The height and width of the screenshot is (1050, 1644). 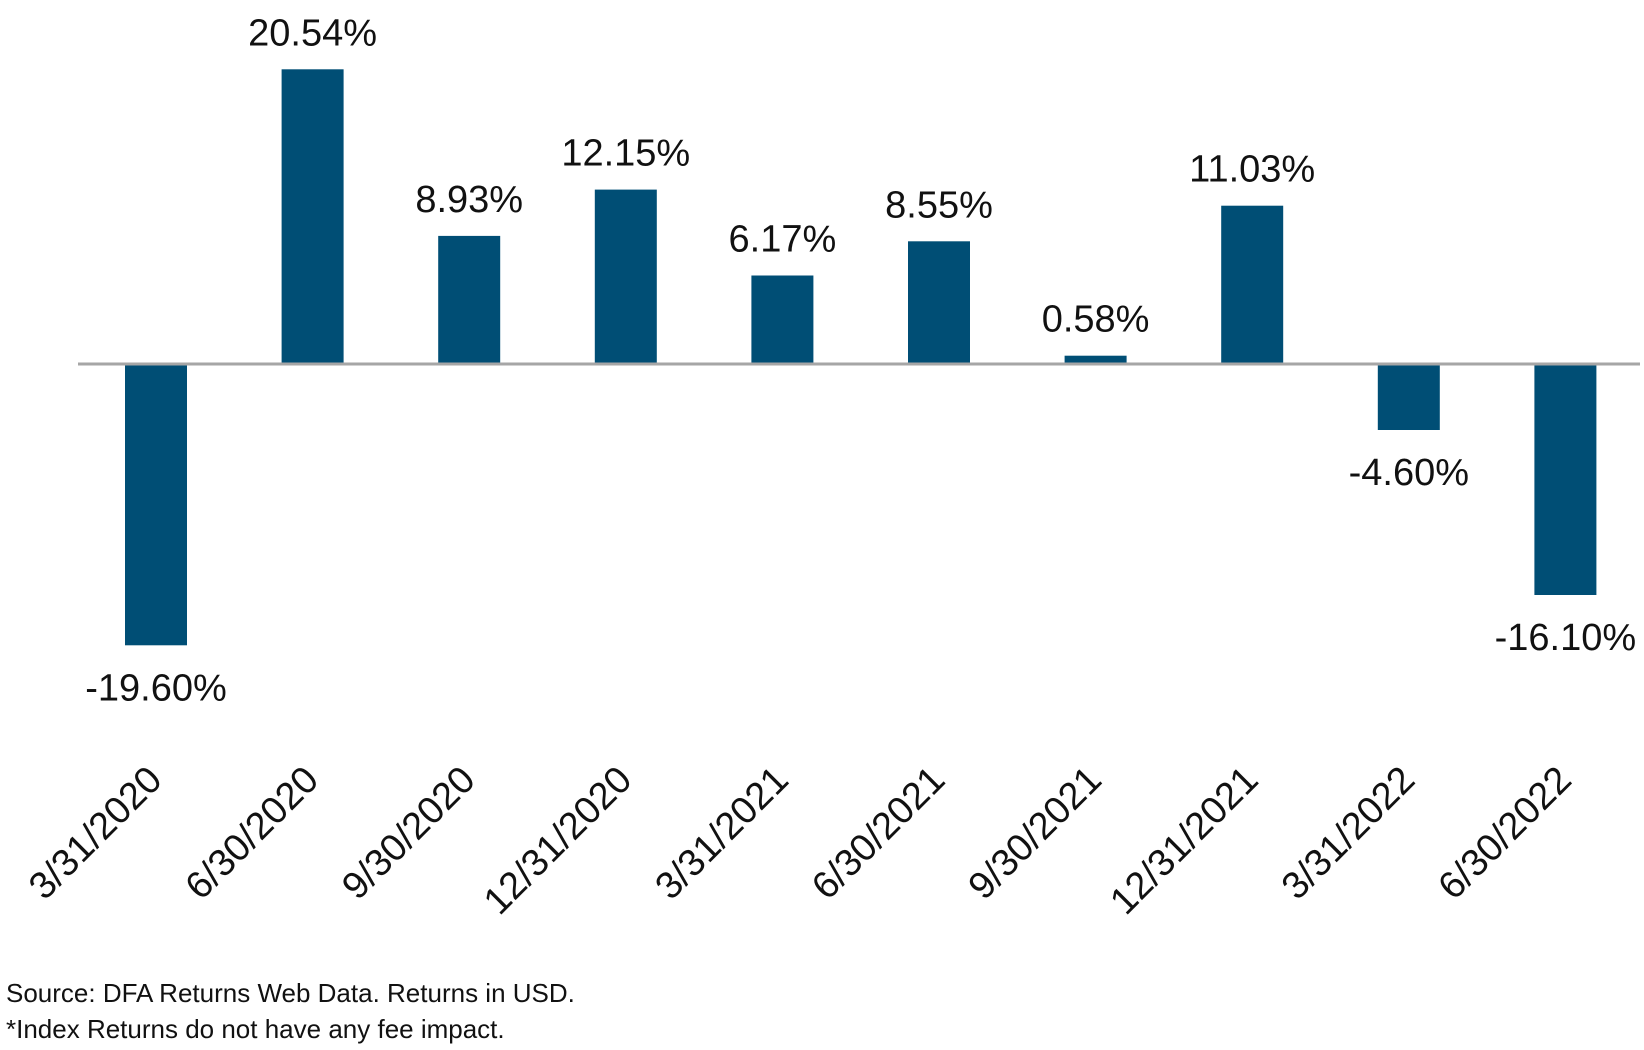 What do you see at coordinates (939, 205) in the screenshot?
I see `data-label: 8.55%` at bounding box center [939, 205].